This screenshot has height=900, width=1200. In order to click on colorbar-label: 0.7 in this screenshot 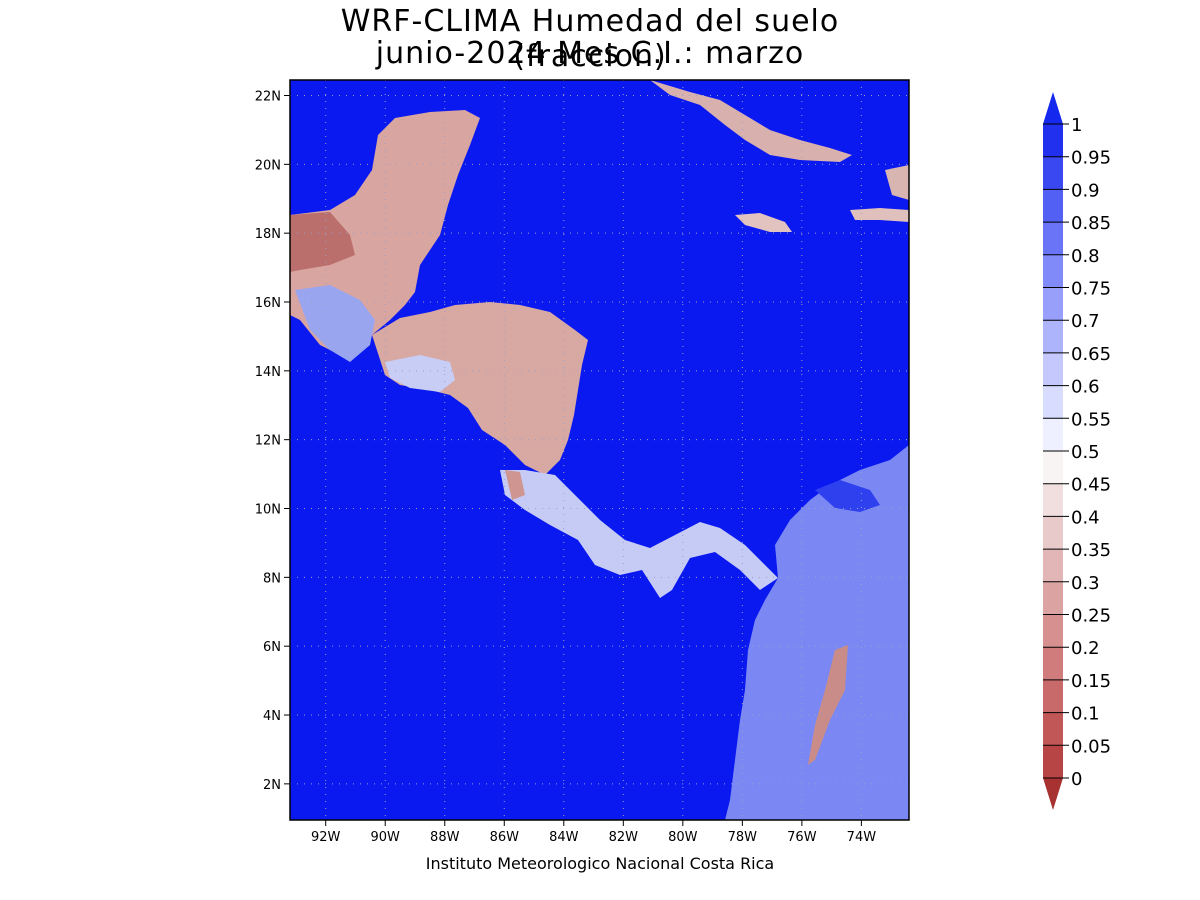, I will do `click(1085, 321)`.